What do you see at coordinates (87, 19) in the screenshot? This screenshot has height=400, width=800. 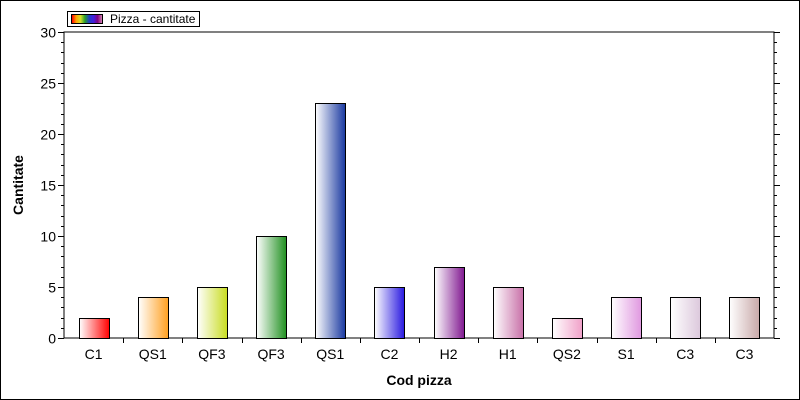 I see `legend-swatch` at bounding box center [87, 19].